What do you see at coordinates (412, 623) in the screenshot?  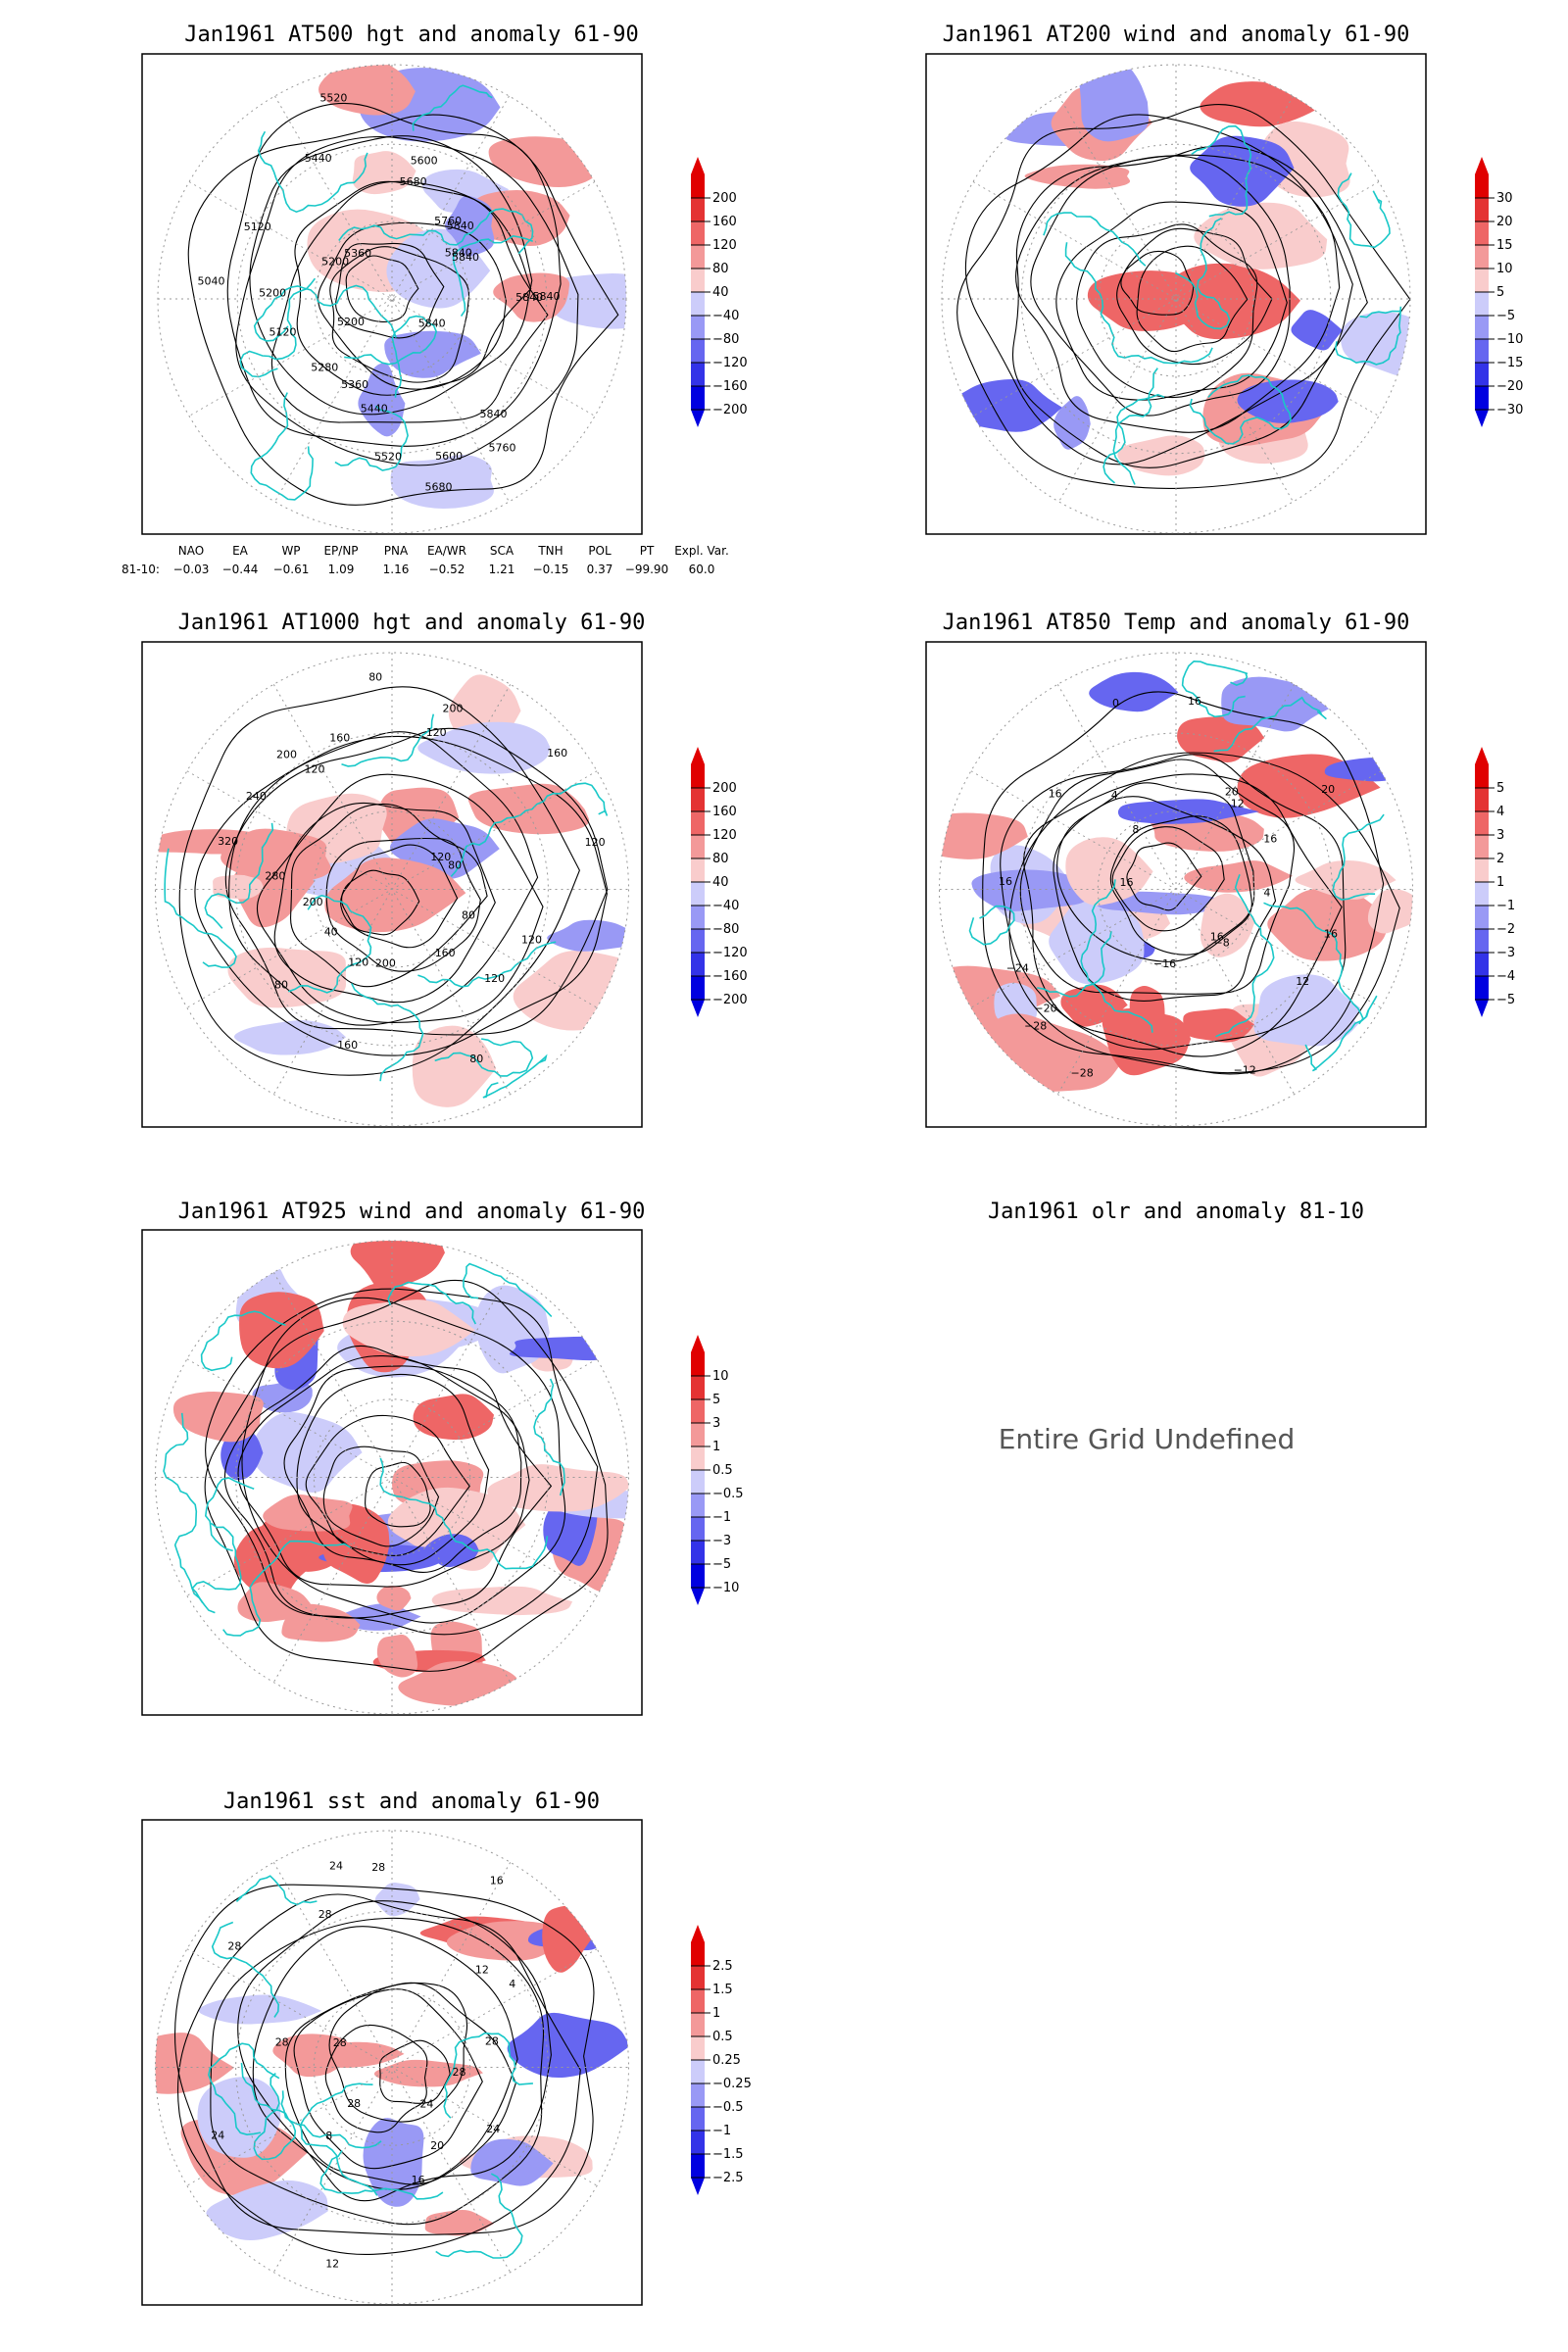 I see `panel-title-2: Jan1961 AT1000 hgt and anomaly 61-90` at bounding box center [412, 623].